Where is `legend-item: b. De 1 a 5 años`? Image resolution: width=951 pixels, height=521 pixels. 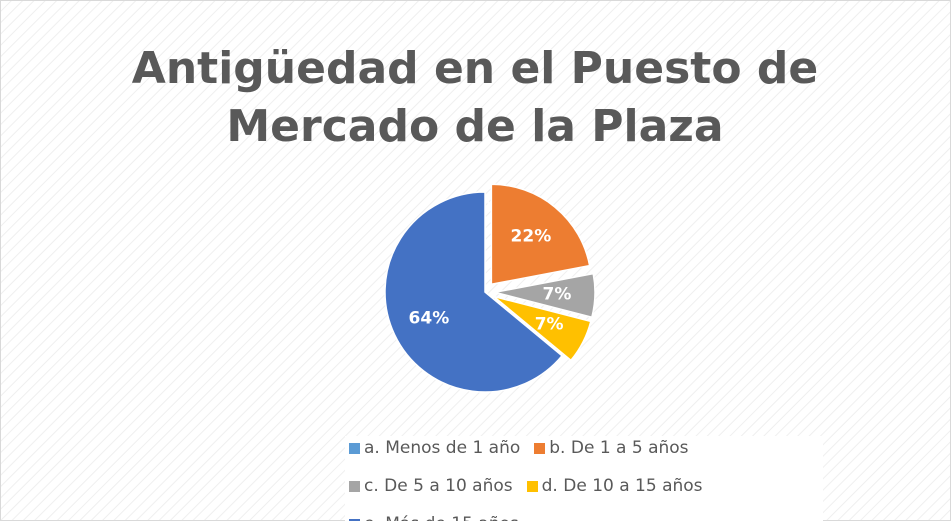 legend-item: b. De 1 a 5 años is located at coordinates (611, 448).